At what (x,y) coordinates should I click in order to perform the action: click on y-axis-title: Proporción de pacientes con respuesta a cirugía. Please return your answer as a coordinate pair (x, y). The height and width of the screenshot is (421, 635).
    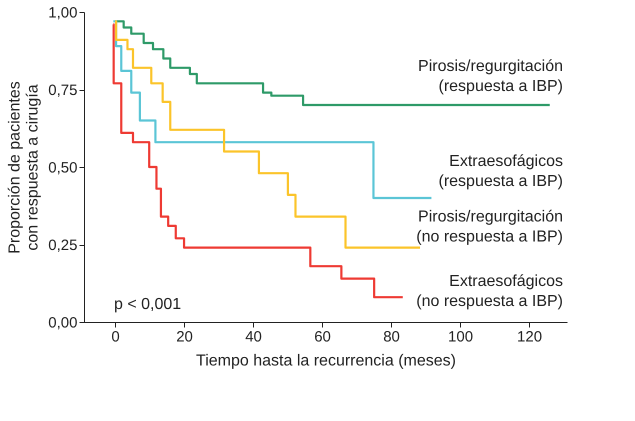
    Looking at the image, I should click on (24, 167).